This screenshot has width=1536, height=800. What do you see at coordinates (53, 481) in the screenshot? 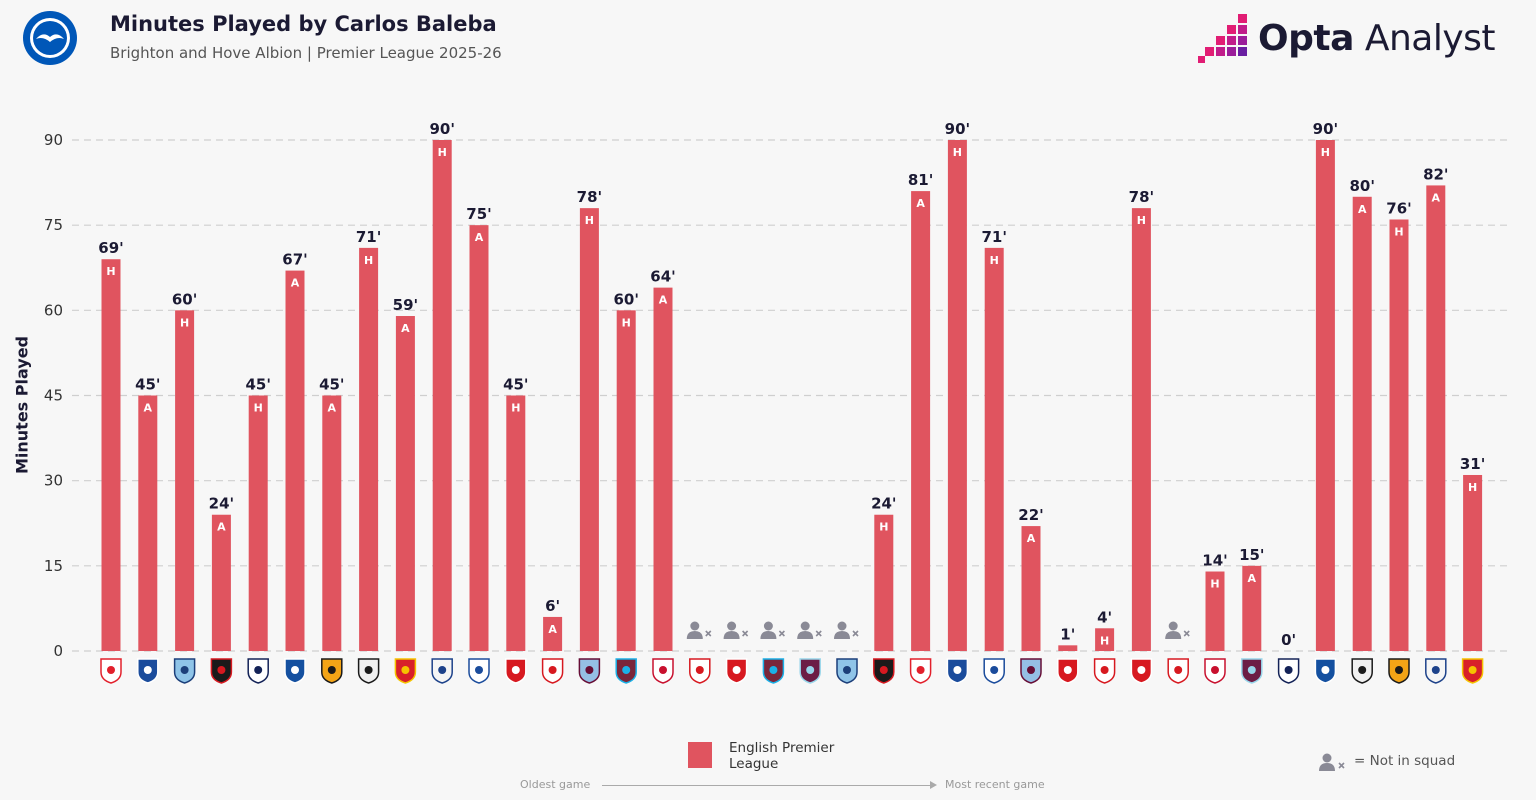
I see `y-tick-label: 30` at bounding box center [53, 481].